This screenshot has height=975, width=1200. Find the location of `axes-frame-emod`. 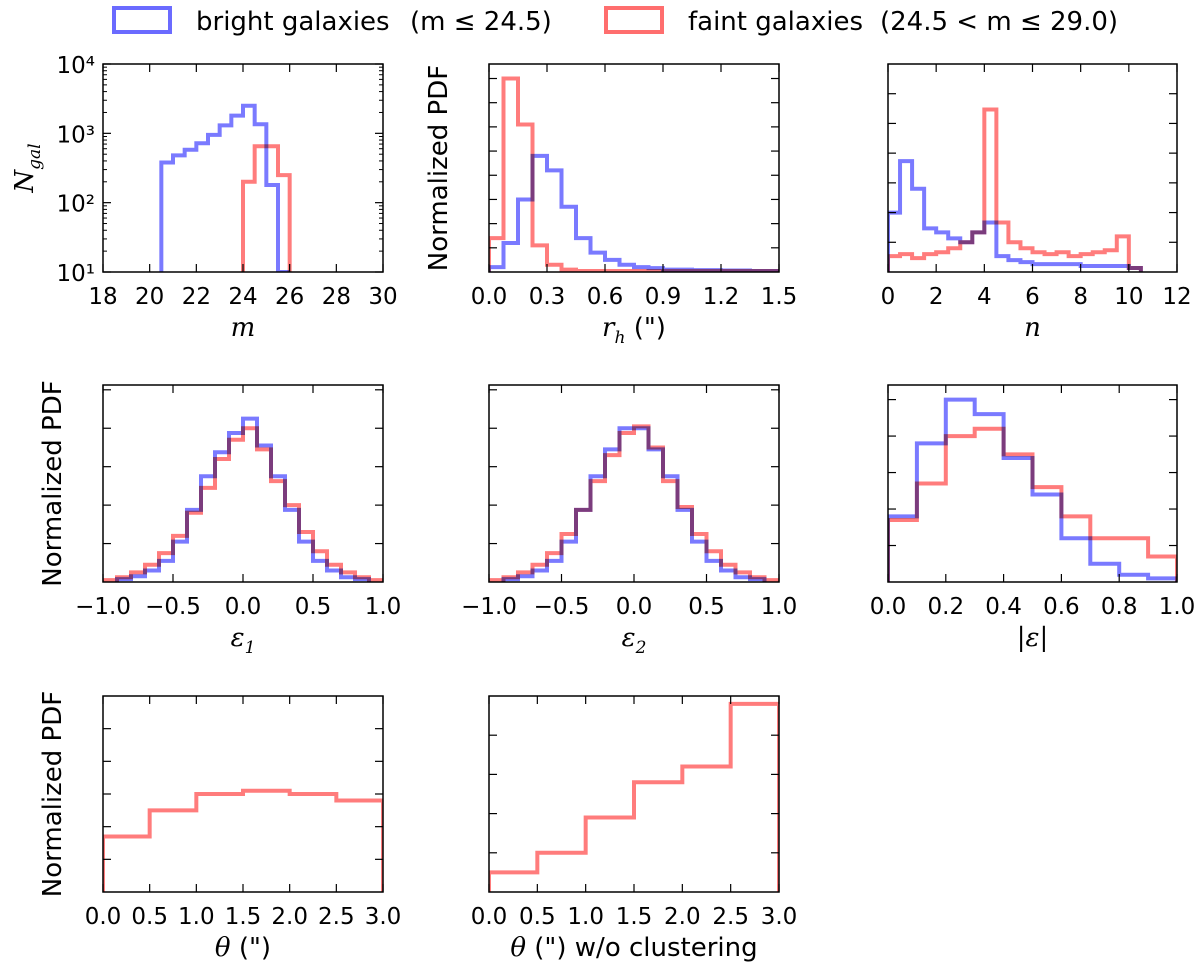

axes-frame-emod is located at coordinates (1032, 483).